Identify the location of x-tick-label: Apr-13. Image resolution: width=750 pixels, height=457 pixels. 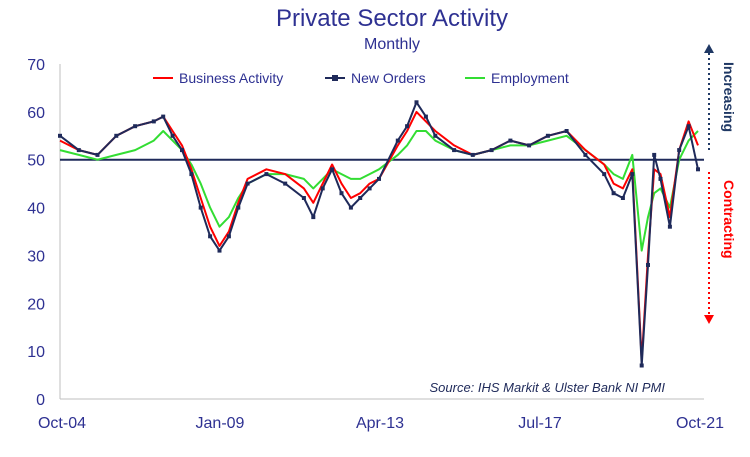
(380, 423).